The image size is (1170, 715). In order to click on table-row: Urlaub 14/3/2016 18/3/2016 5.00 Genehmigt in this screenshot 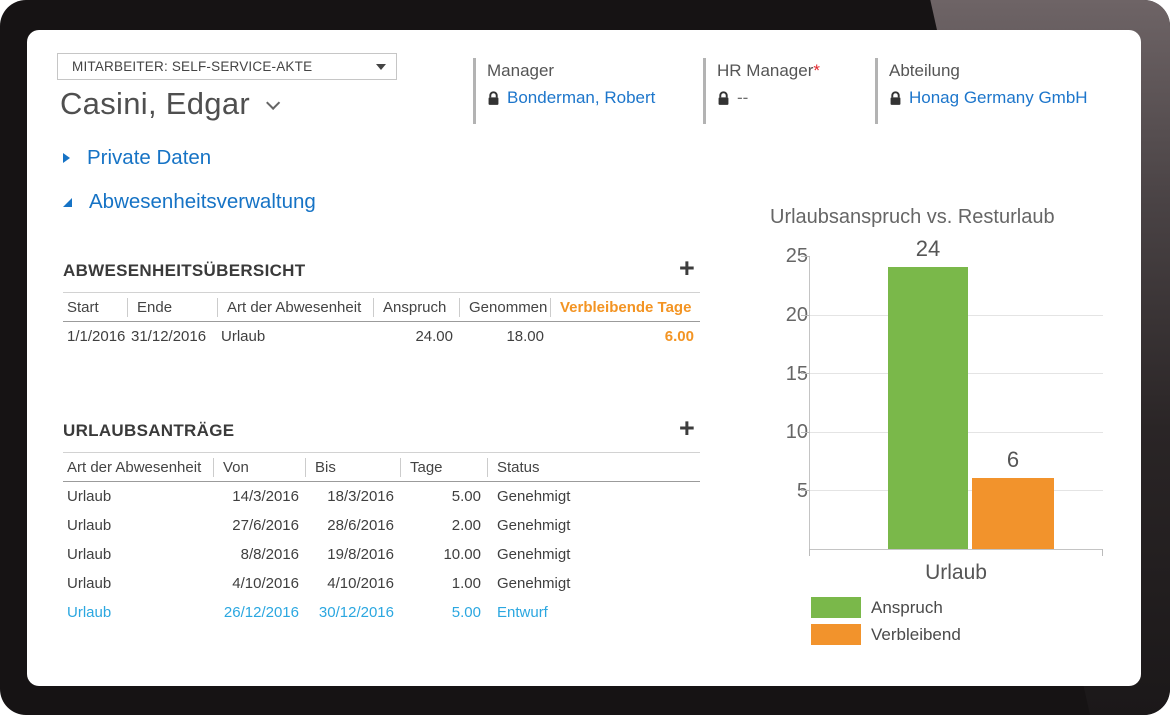, I will do `click(381, 496)`.